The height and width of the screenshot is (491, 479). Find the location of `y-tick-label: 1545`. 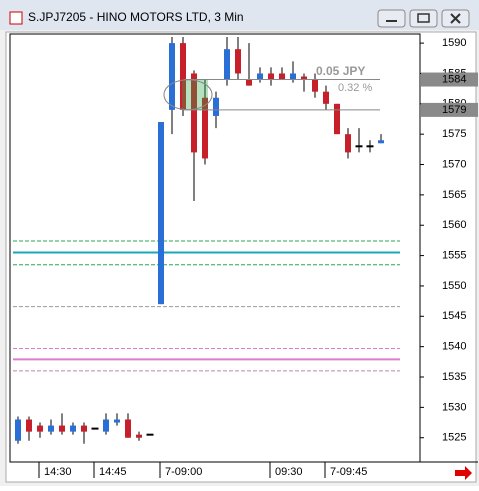

y-tick-label: 1545 is located at coordinates (454, 316).